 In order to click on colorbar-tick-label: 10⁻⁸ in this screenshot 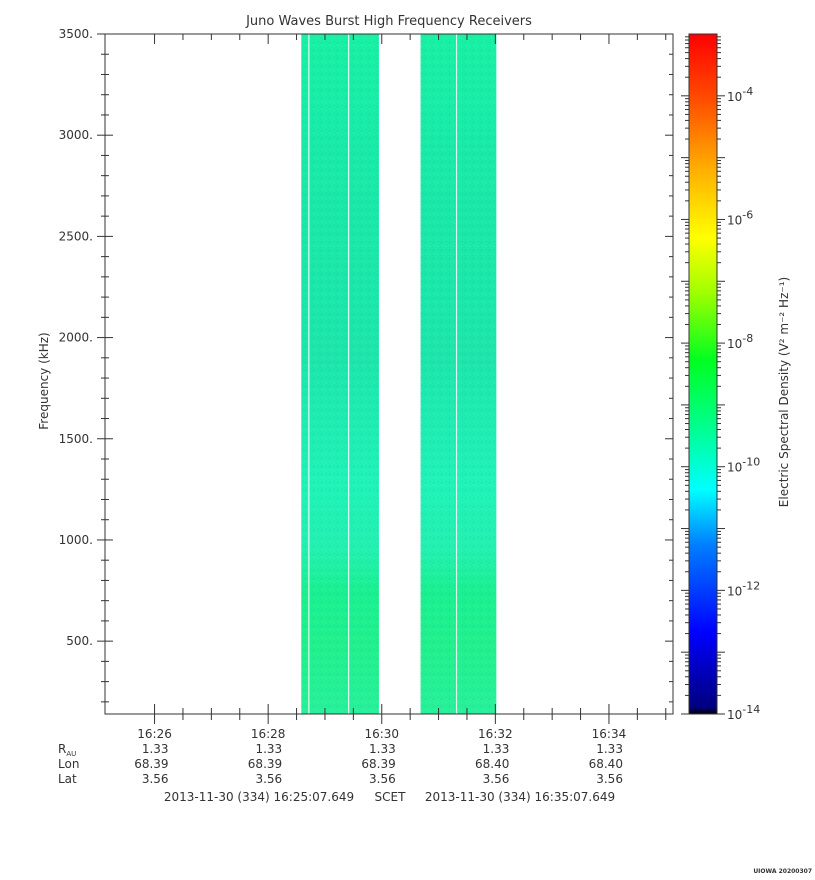, I will do `click(740, 341)`.